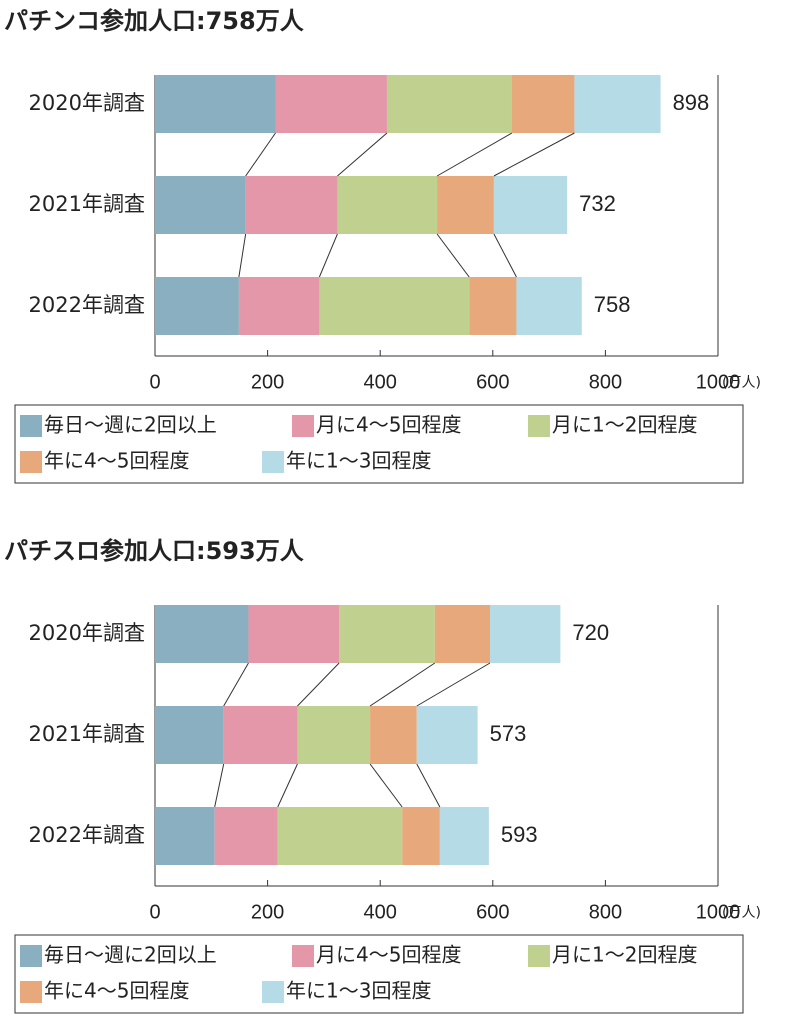 This screenshot has width=800, height=1019. Describe the element at coordinates (612, 304) in the screenshot. I see `total-label: 758` at that location.